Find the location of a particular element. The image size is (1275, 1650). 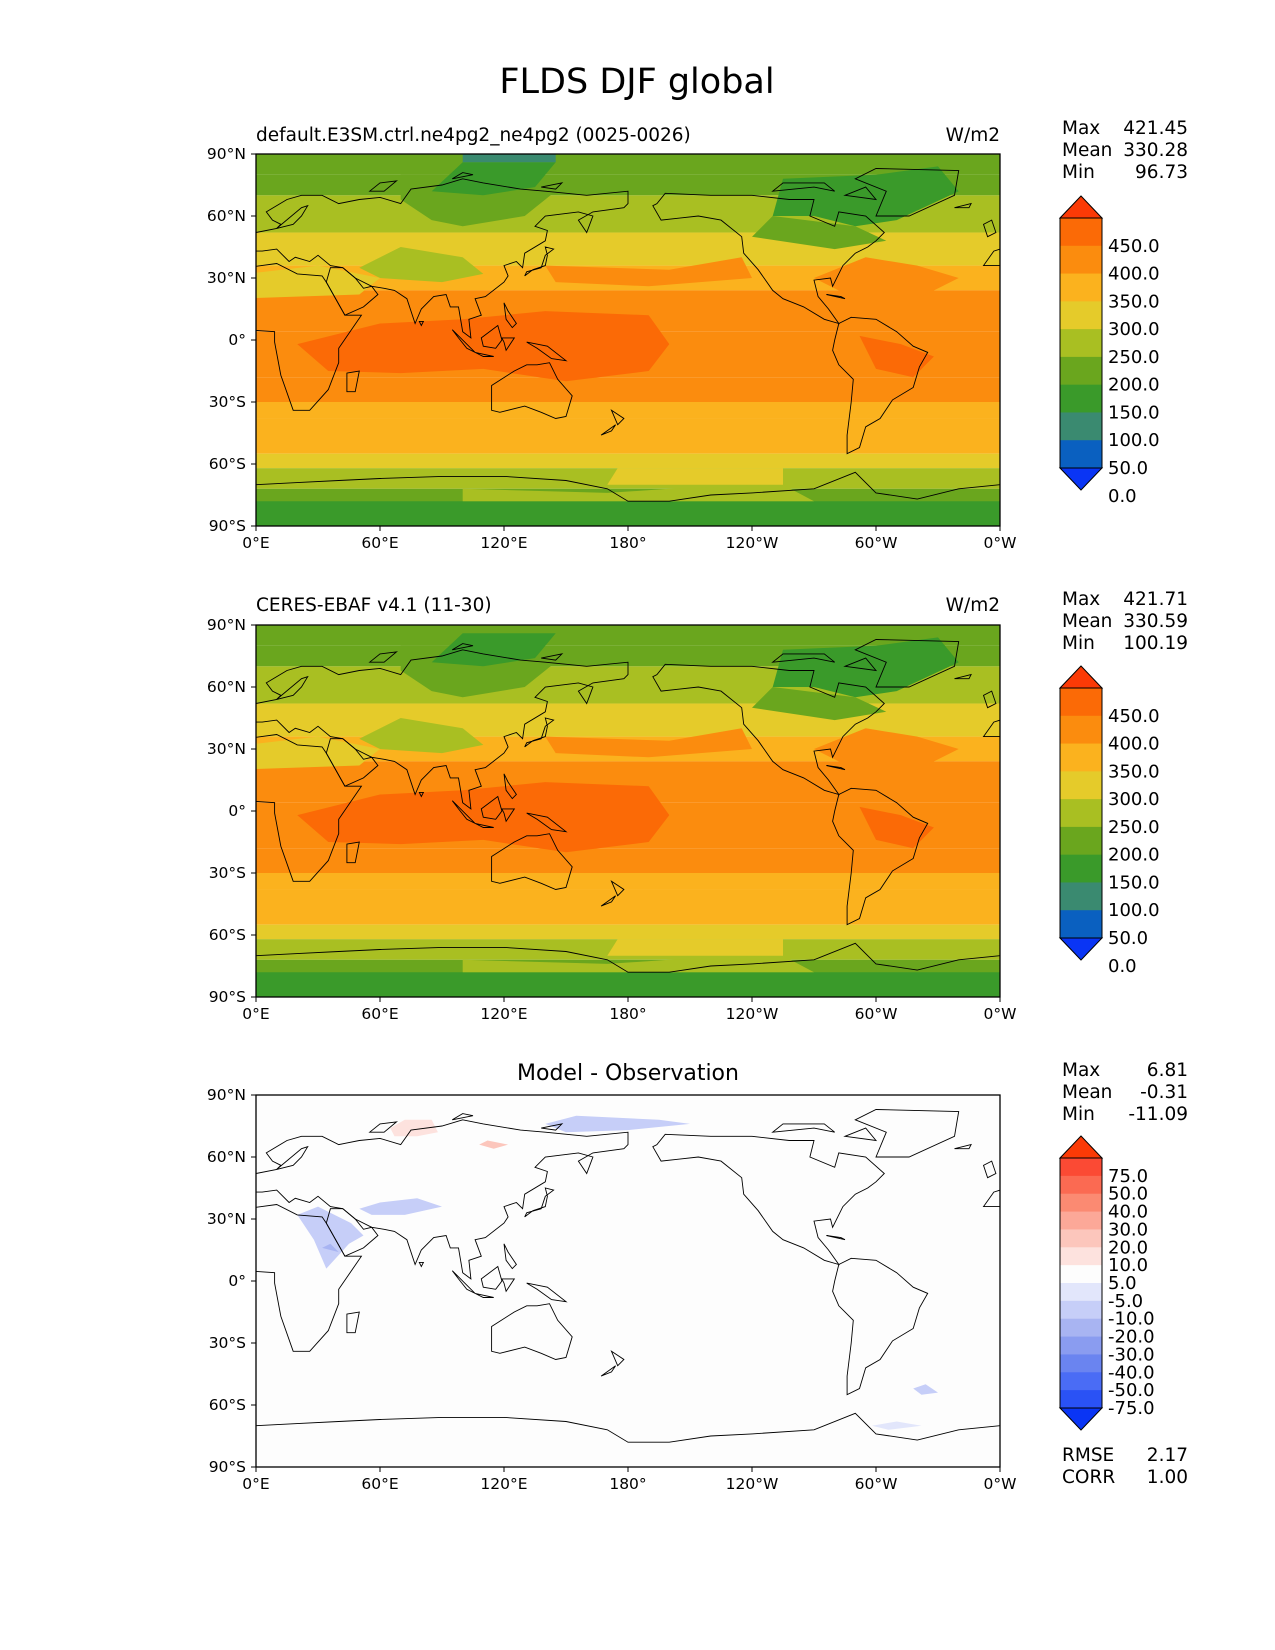

x-tick-label: 0°W is located at coordinates (1000, 1014).